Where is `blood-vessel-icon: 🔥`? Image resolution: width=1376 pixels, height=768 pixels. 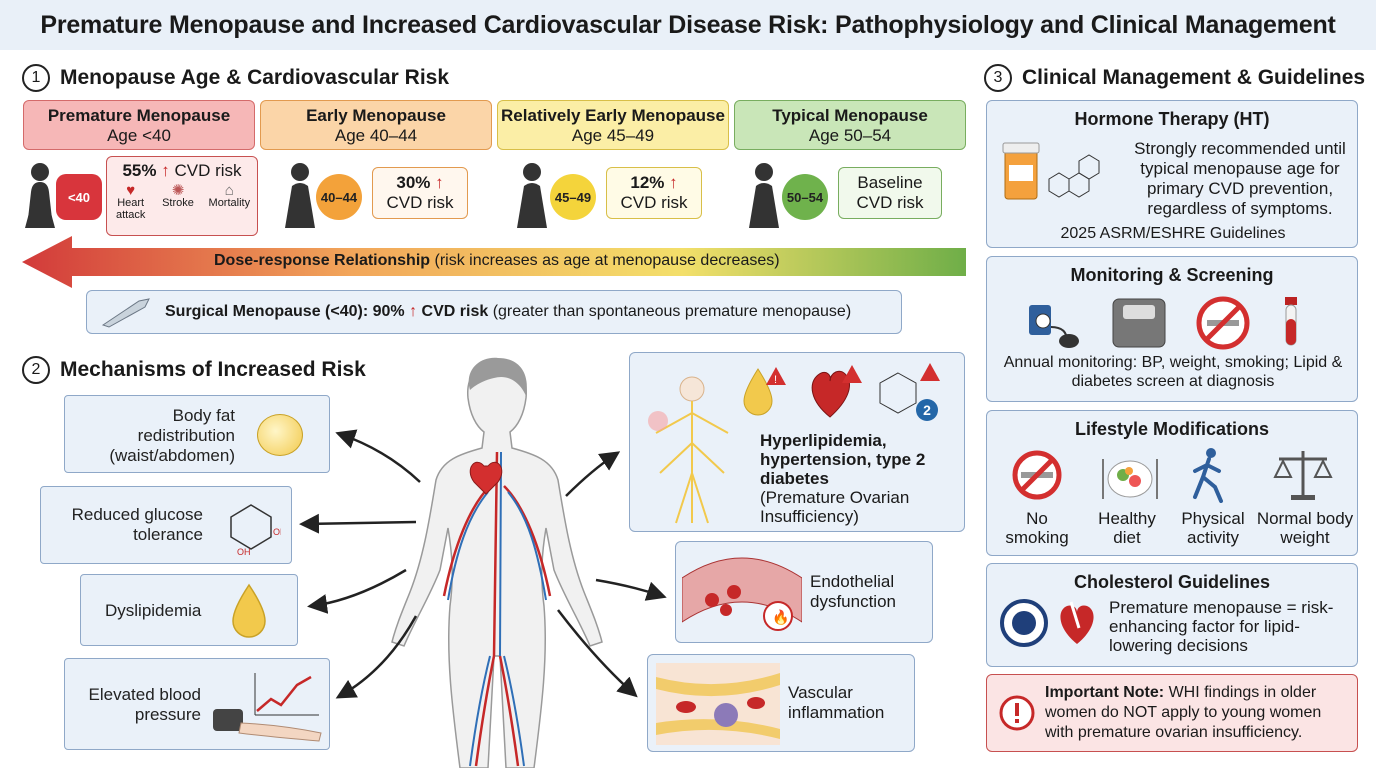 blood-vessel-icon: 🔥 is located at coordinates (742, 594).